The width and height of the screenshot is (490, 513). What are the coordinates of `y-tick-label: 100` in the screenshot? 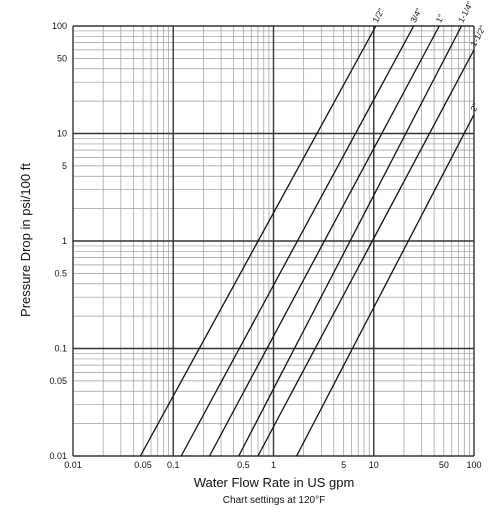 It's located at (59, 26).